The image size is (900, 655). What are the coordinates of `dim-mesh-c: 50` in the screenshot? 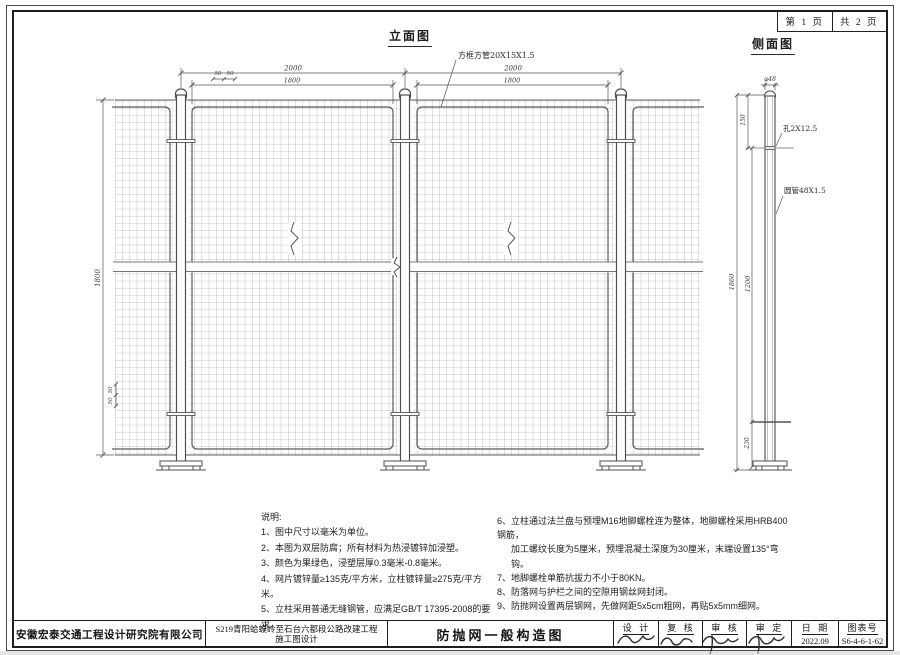 It's located at (111, 389).